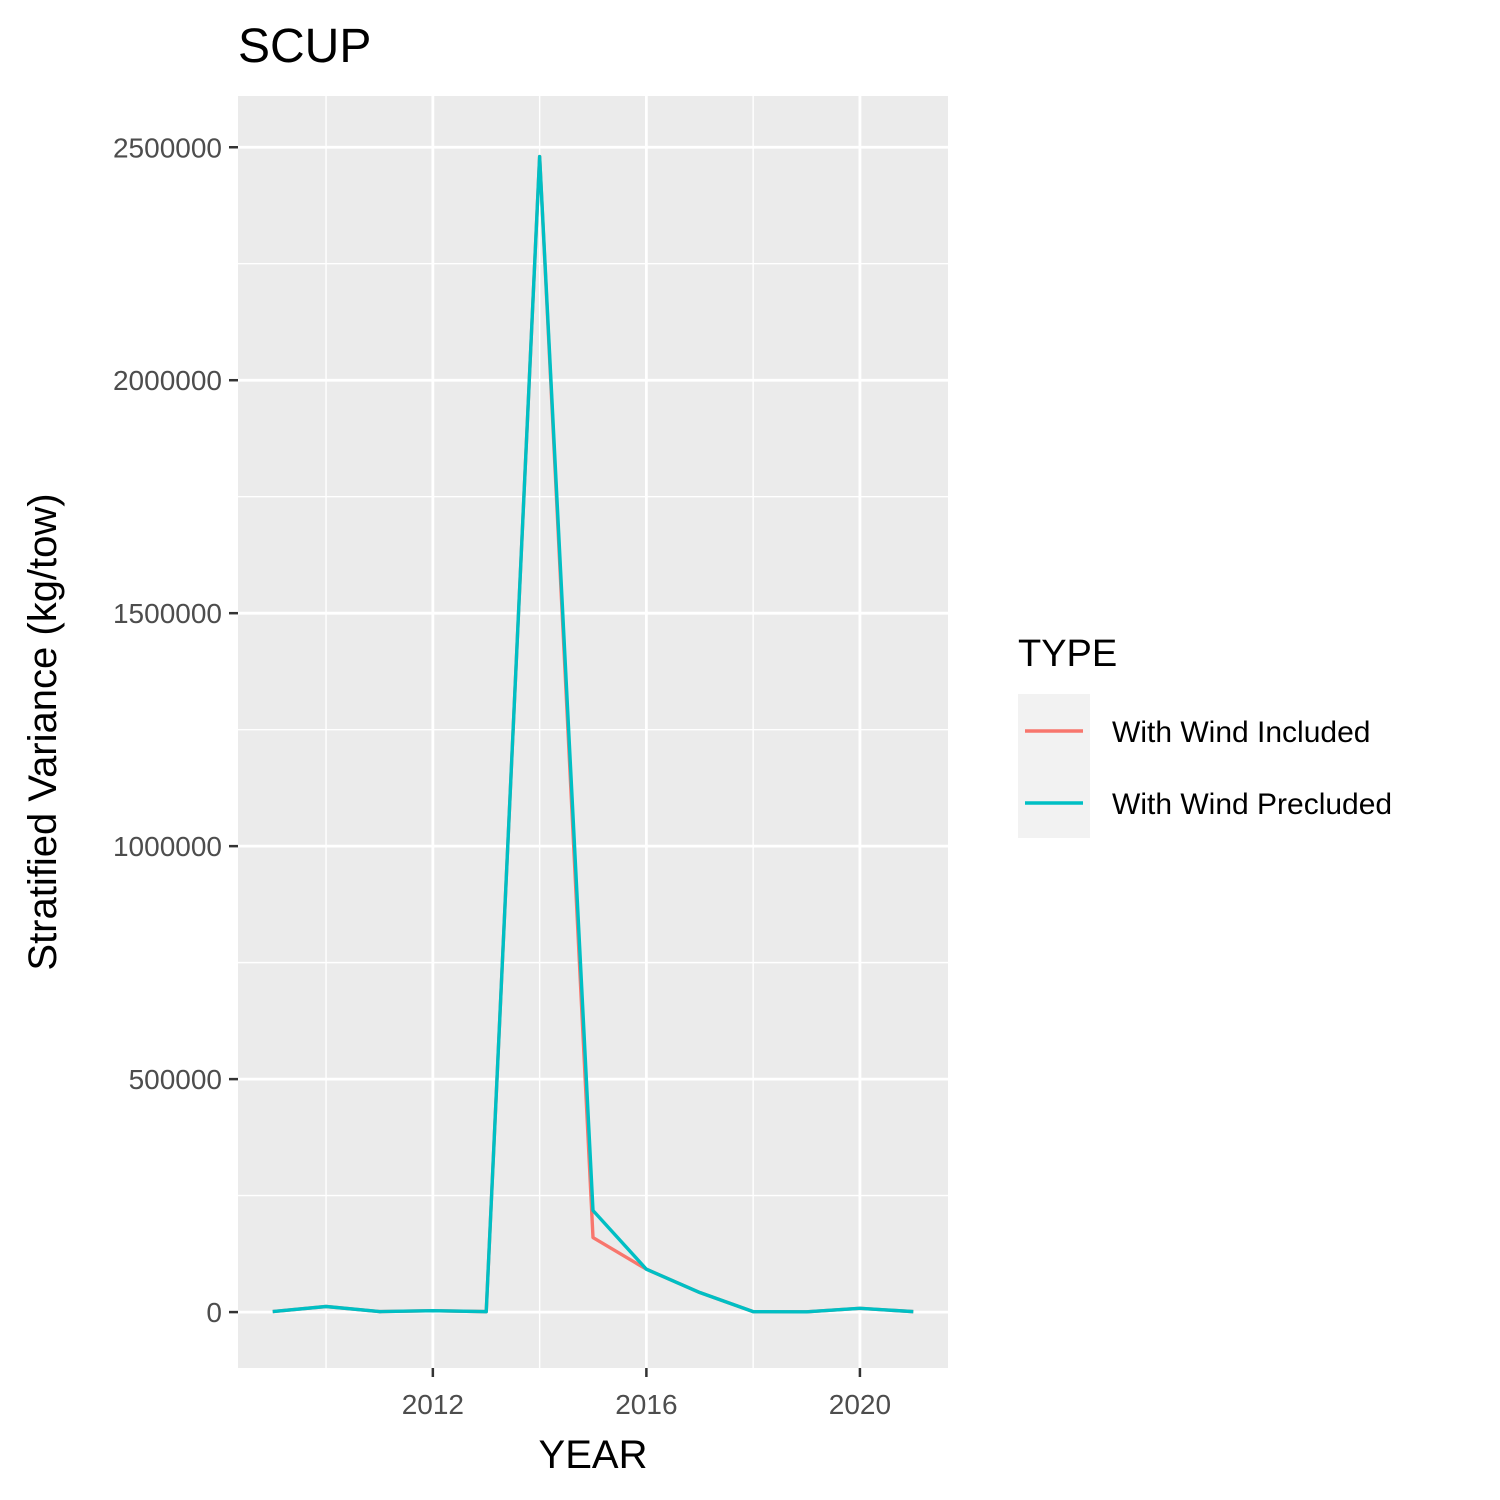 Image resolution: width=1500 pixels, height=1500 pixels. What do you see at coordinates (646, 1404) in the screenshot?
I see `x-tick-label: 2016` at bounding box center [646, 1404].